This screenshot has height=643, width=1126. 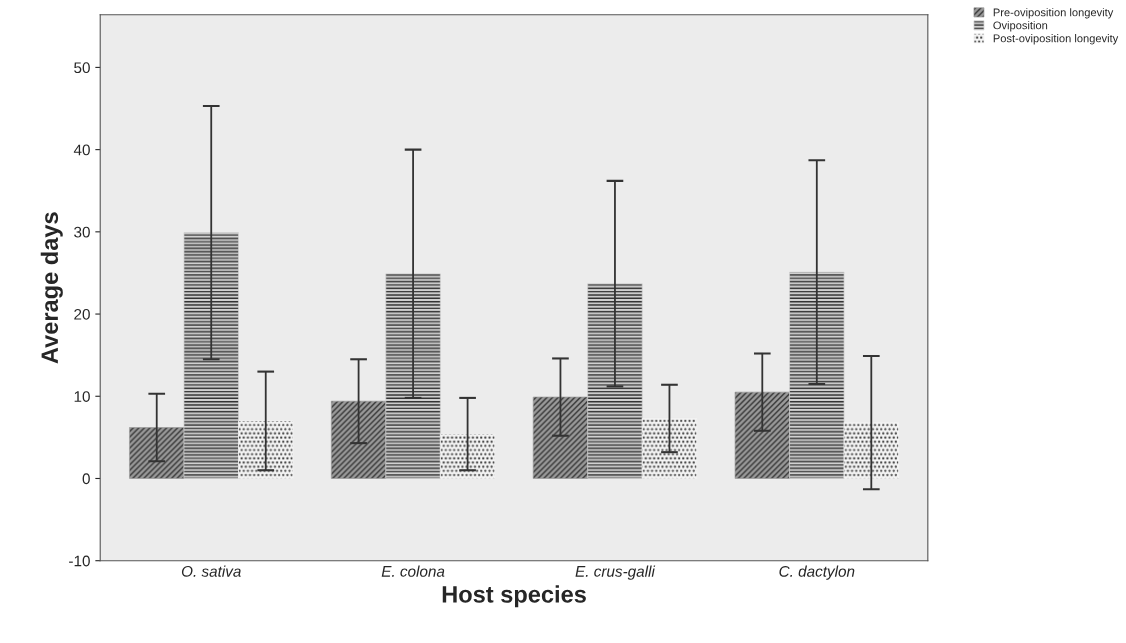 What do you see at coordinates (1020, 26) in the screenshot?
I see `legend-label: Oviposition` at bounding box center [1020, 26].